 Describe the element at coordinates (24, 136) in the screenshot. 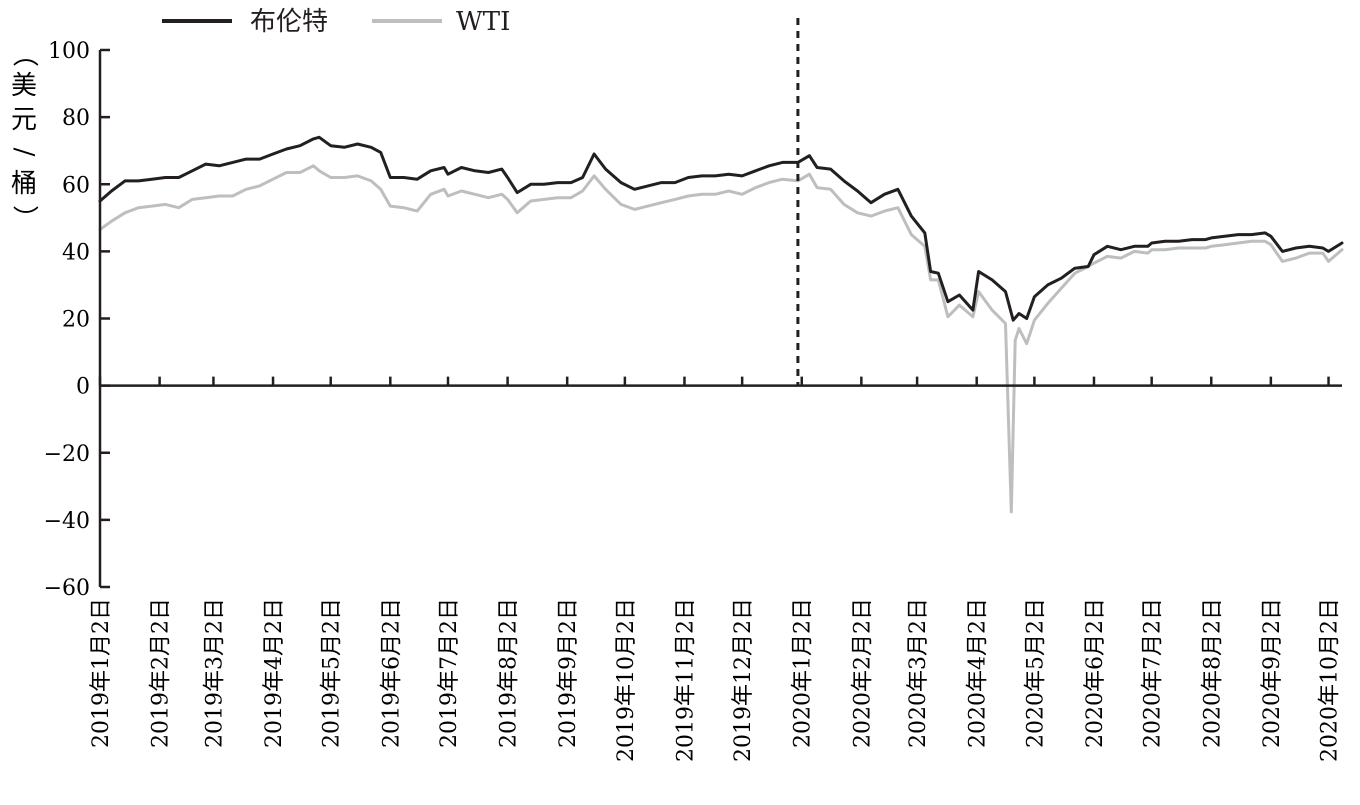

I see `y-axis-label: （ 美元 / 桶 ）` at that location.